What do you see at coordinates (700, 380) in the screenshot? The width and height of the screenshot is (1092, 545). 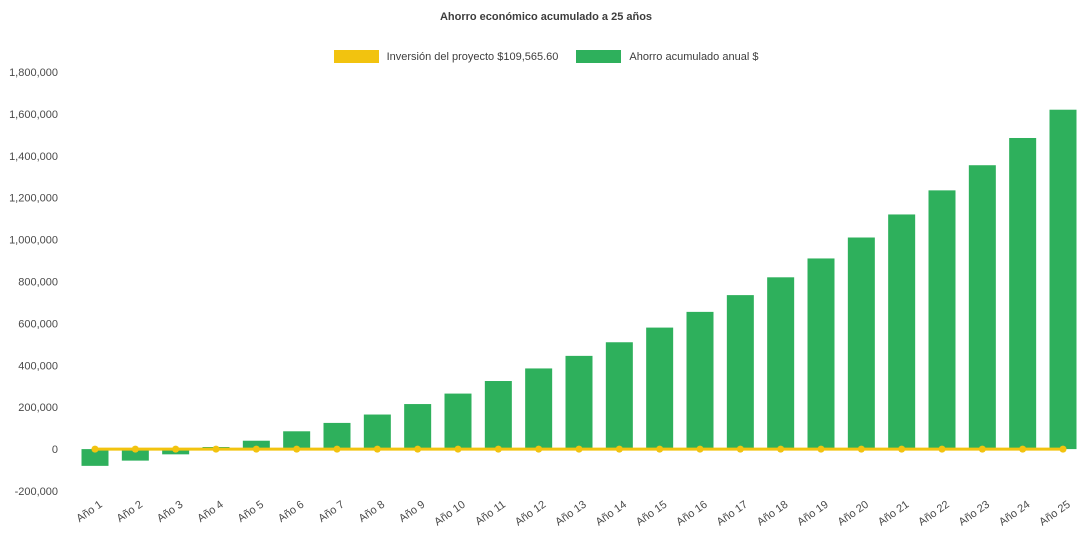 I see `bar-año-16` at bounding box center [700, 380].